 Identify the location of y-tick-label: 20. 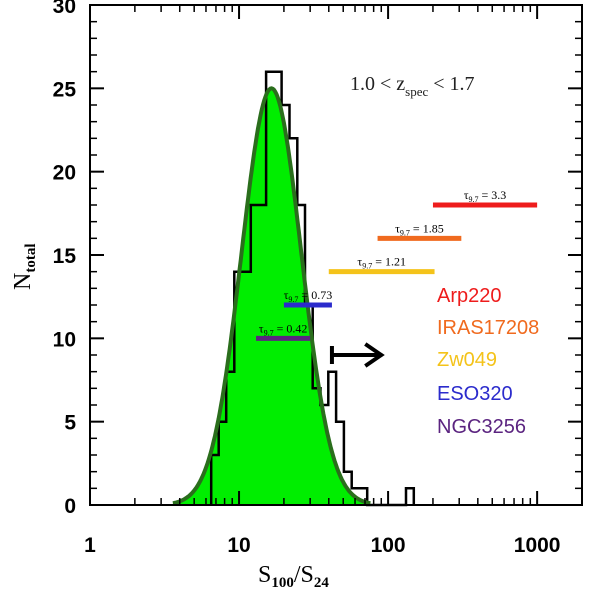
(64, 173).